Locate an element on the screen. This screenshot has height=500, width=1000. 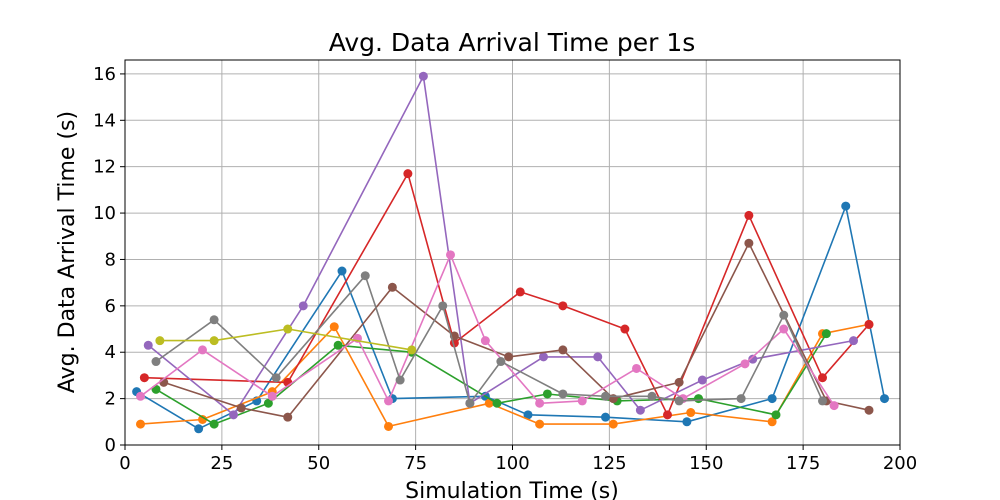
x-tick-label: 50 is located at coordinates (318, 463).